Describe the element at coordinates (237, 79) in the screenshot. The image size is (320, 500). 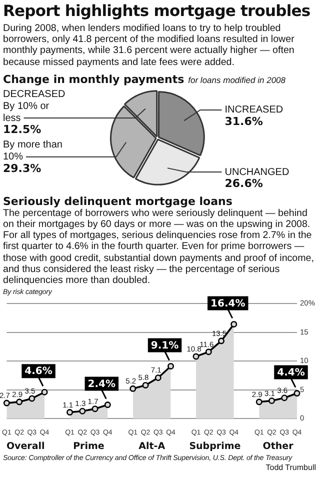
I see `text: for loans modified in 2008` at that location.